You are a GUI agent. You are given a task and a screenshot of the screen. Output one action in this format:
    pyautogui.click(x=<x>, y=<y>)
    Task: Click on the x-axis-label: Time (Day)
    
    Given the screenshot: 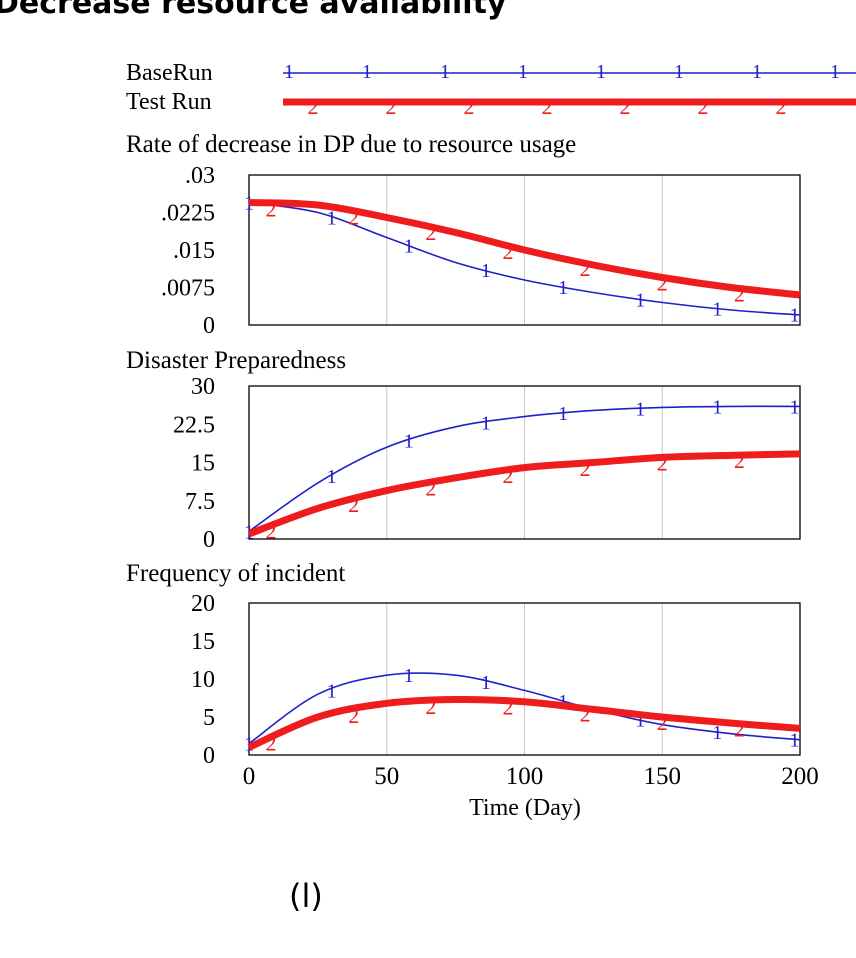 What is the action you would take?
    pyautogui.click(x=525, y=808)
    